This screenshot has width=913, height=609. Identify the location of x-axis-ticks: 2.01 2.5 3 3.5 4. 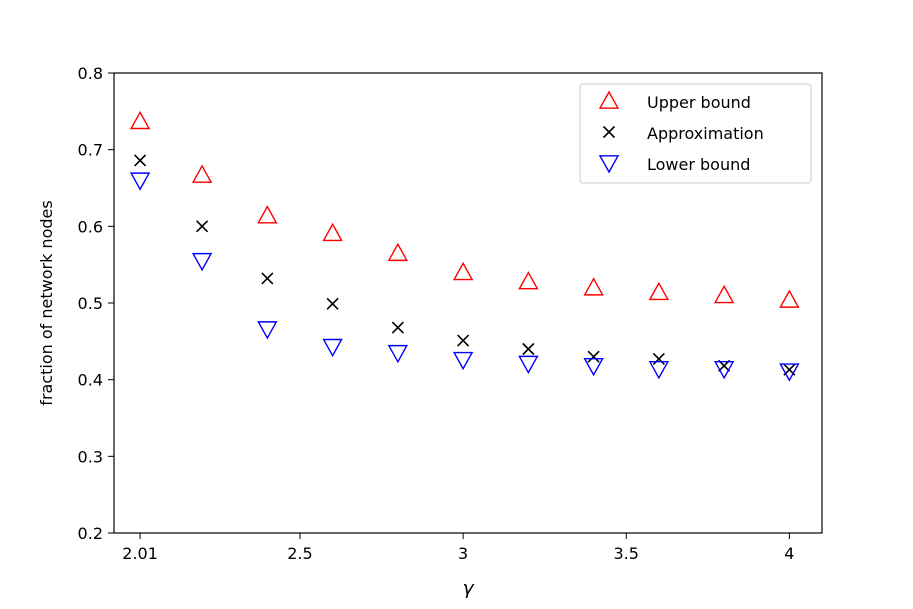
(458, 548).